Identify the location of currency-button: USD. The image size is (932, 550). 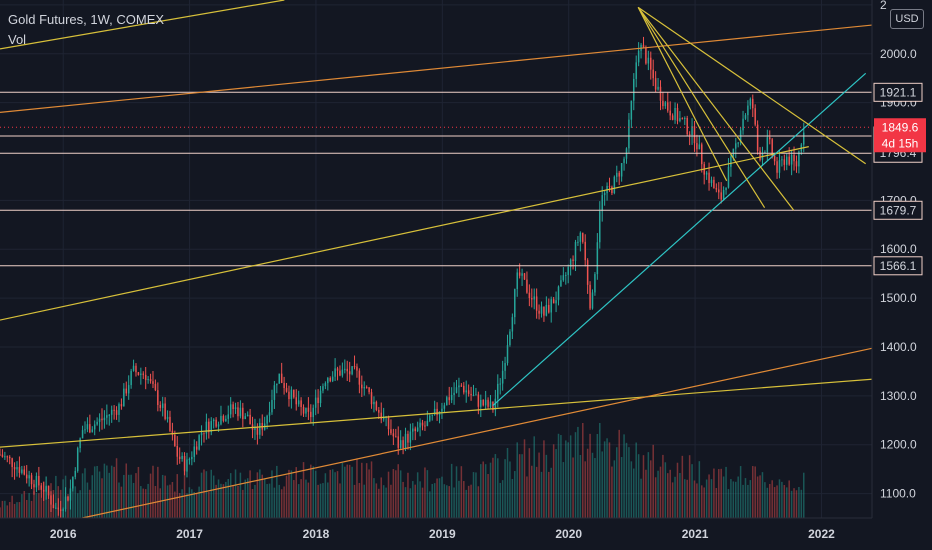
(907, 19).